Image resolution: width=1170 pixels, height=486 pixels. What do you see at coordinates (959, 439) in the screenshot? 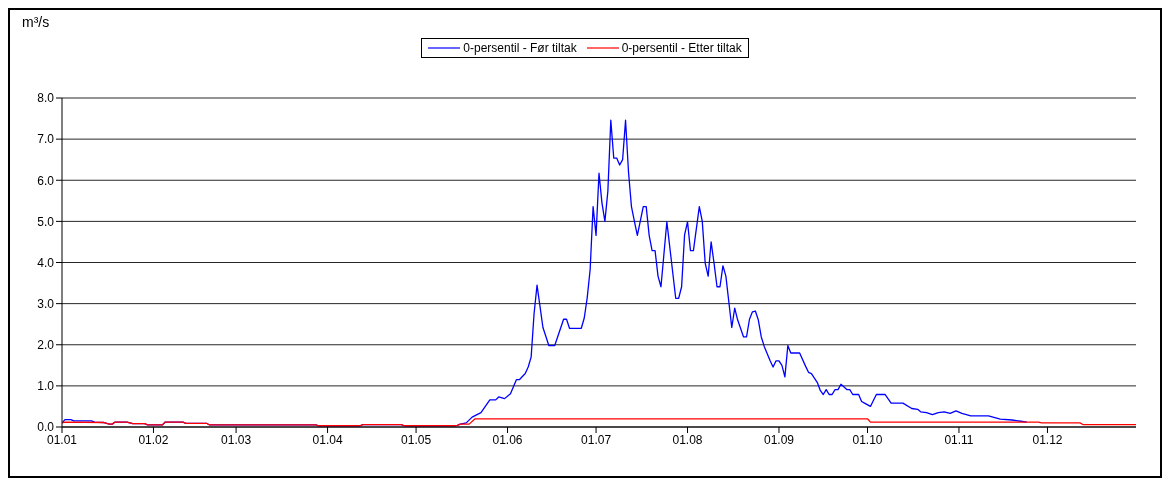
I see `x-tick-label: 01.11` at bounding box center [959, 439].